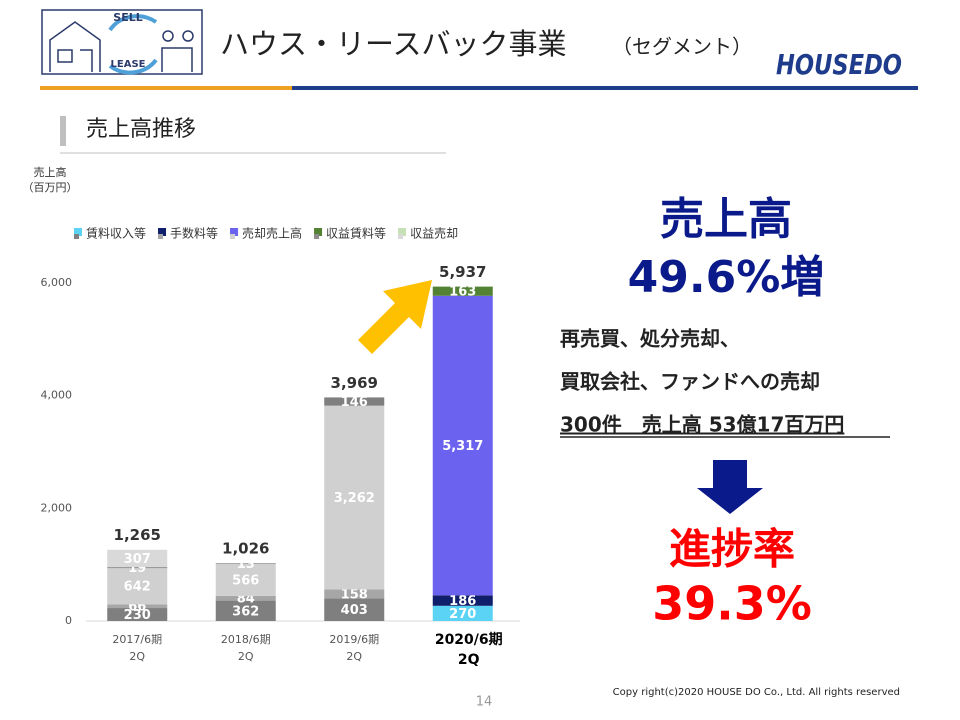 This screenshot has height=720, width=960. I want to click on segment-label: 158, so click(354, 594).